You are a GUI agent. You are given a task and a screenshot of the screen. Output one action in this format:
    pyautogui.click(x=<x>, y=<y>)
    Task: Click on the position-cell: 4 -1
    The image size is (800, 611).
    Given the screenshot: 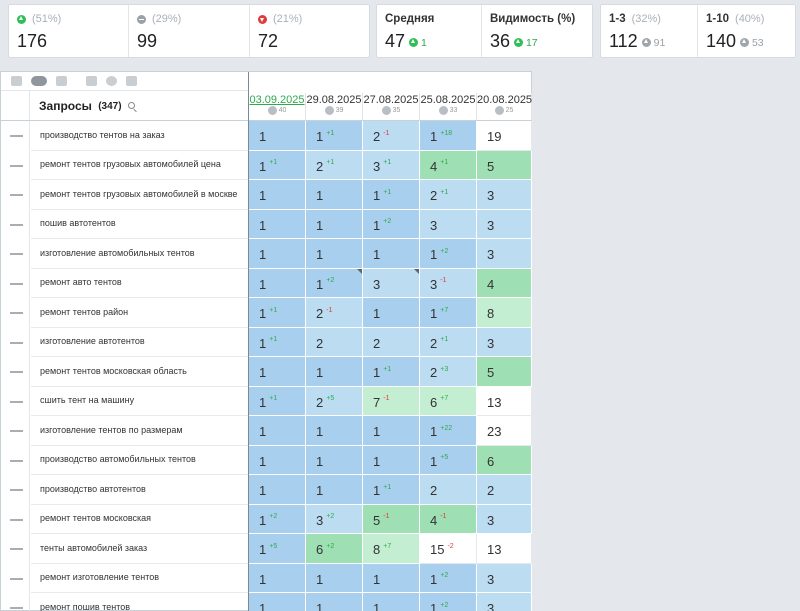 What is the action you would take?
    pyautogui.click(x=448, y=519)
    